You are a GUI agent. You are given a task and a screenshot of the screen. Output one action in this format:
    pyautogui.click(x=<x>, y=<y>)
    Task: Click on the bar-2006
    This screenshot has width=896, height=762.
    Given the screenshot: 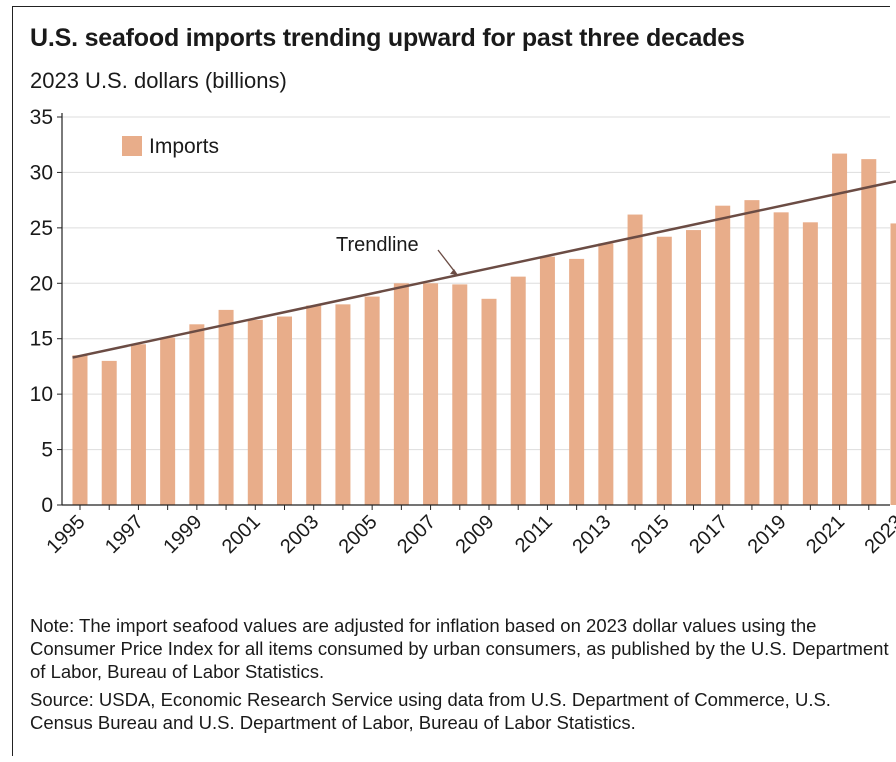 What is the action you would take?
    pyautogui.click(x=401, y=394)
    